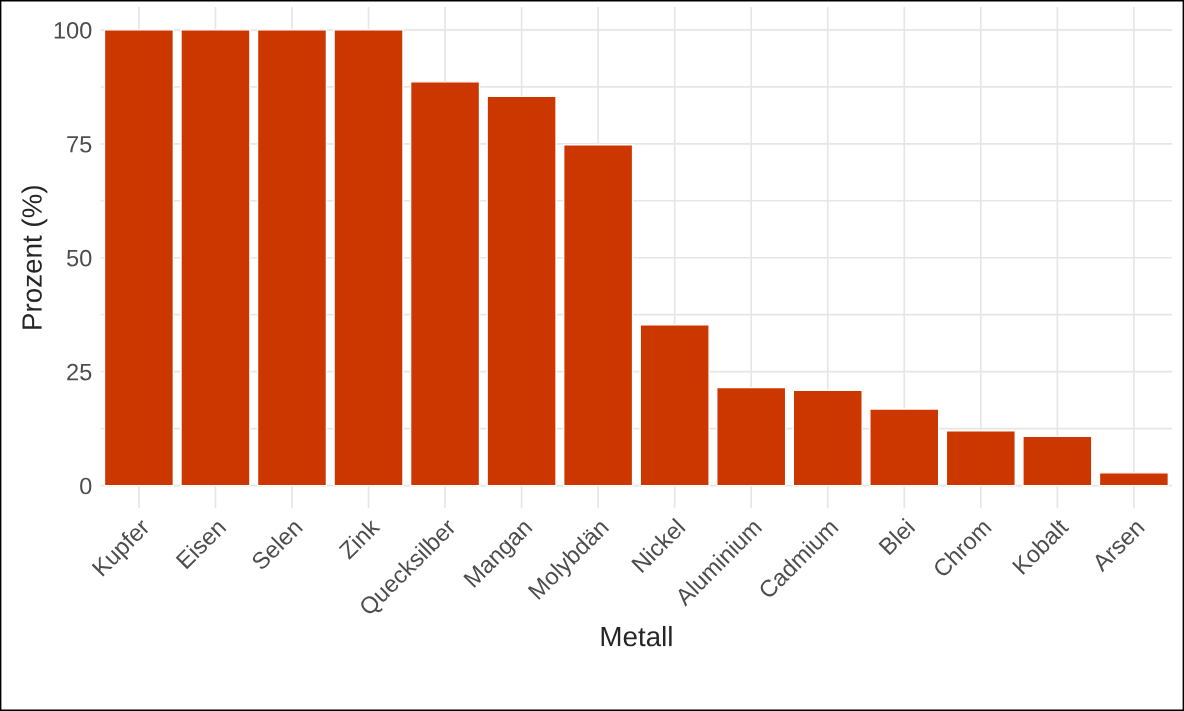  Describe the element at coordinates (86, 486) in the screenshot. I see `y-tick-label: 0` at that location.